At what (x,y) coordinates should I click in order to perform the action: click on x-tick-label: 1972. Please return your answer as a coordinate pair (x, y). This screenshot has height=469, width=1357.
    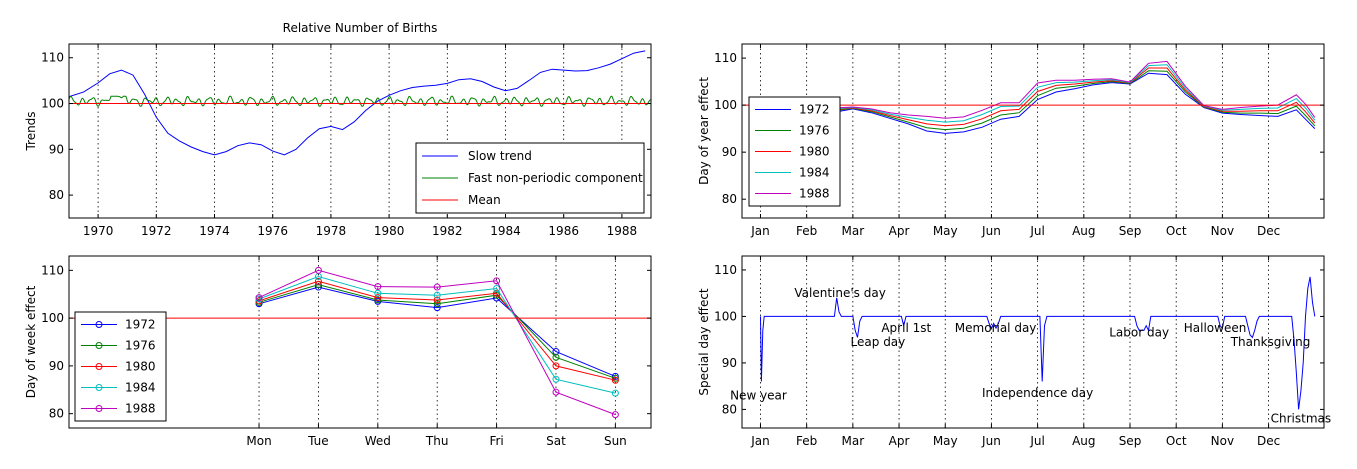
    Looking at the image, I should click on (156, 231).